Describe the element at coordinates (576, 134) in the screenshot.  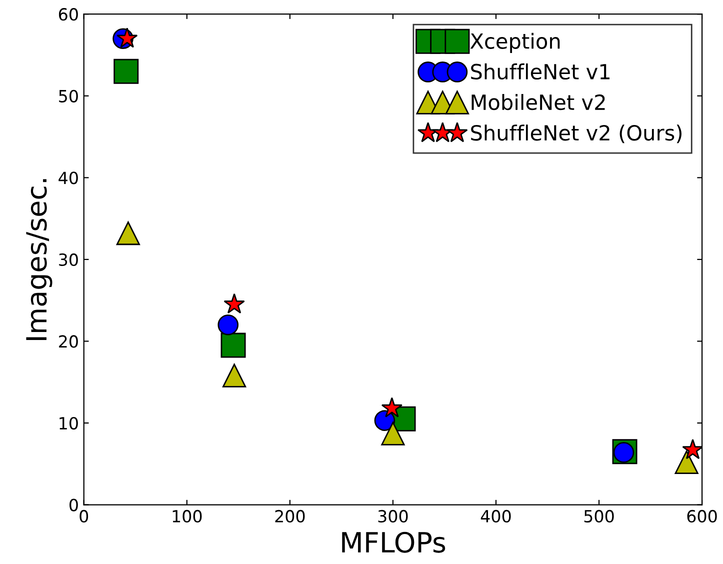
I see `legend-label: ShuffleNet v2 (Ours)` at that location.